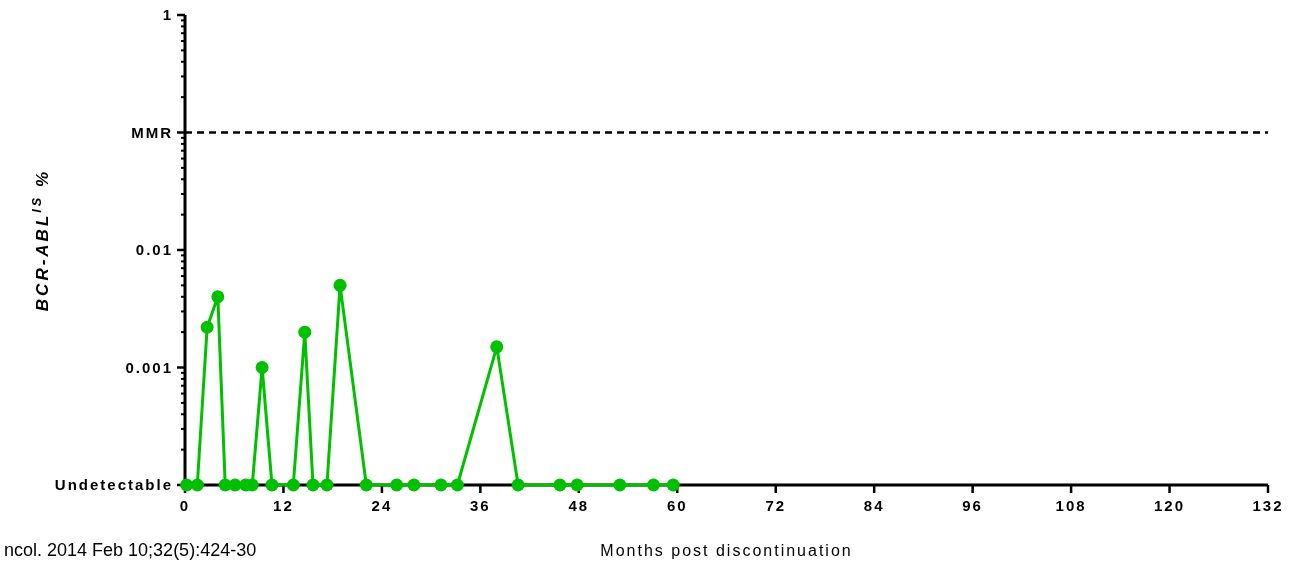 Image resolution: width=1291 pixels, height=562 pixels. Describe the element at coordinates (154, 249) in the screenshot. I see `y-tick-label: 0.01` at that location.